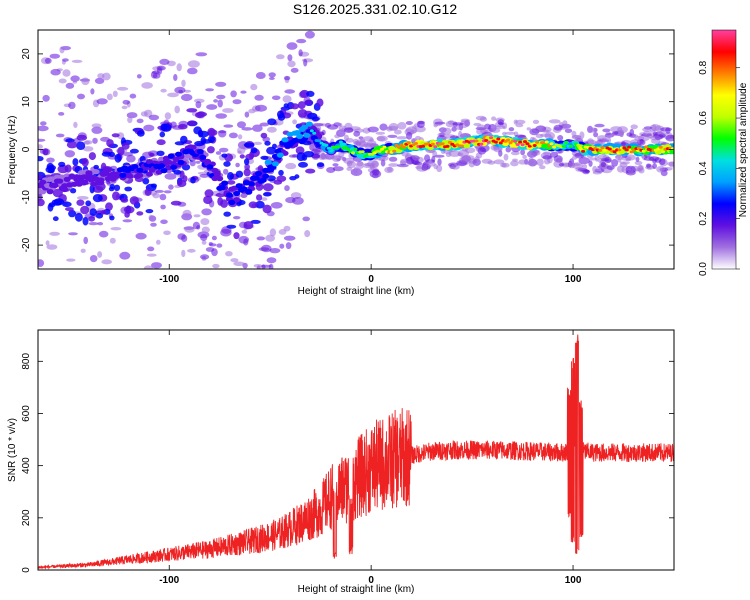 This screenshot has height=600, width=750. What do you see at coordinates (743, 149) in the screenshot?
I see `colorbar-label: Normalized spectral amplitude` at bounding box center [743, 149].